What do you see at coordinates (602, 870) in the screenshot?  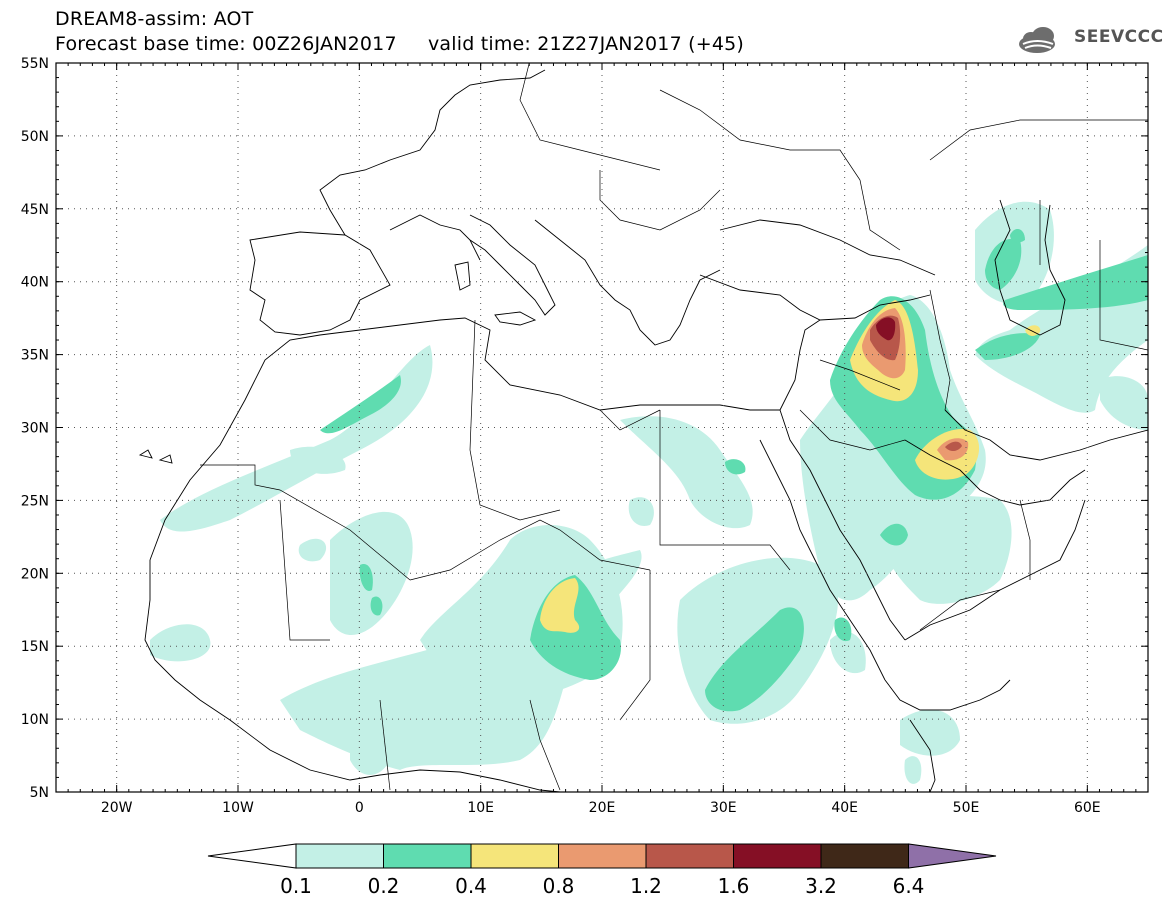 I see `colorbar: 0.1 0.2 0.4 0.8 1.2 1.6 3.2 6.4` at bounding box center [602, 870].